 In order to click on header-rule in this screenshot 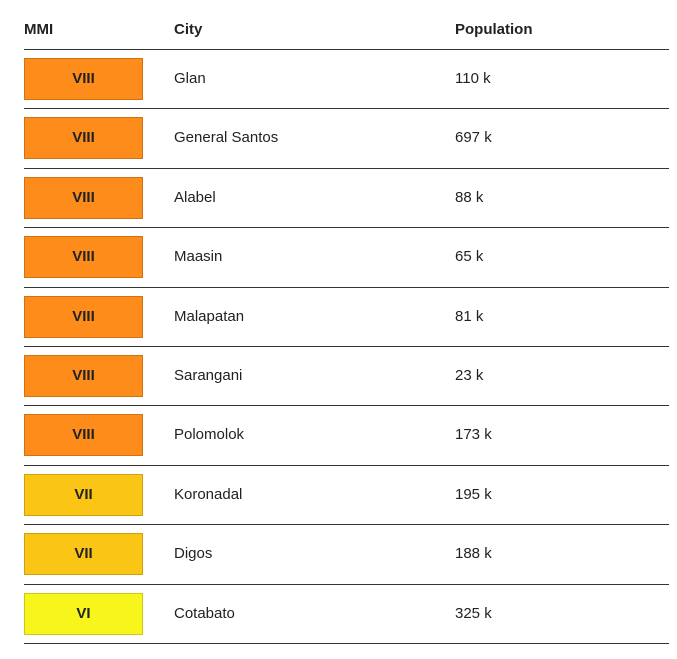, I will do `click(346, 49)`.